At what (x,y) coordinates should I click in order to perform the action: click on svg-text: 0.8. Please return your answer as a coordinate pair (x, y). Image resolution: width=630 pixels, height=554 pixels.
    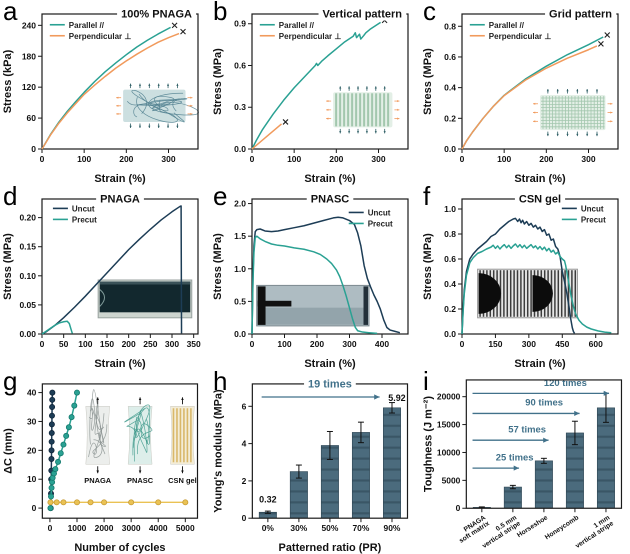
    Looking at the image, I should click on (450, 26).